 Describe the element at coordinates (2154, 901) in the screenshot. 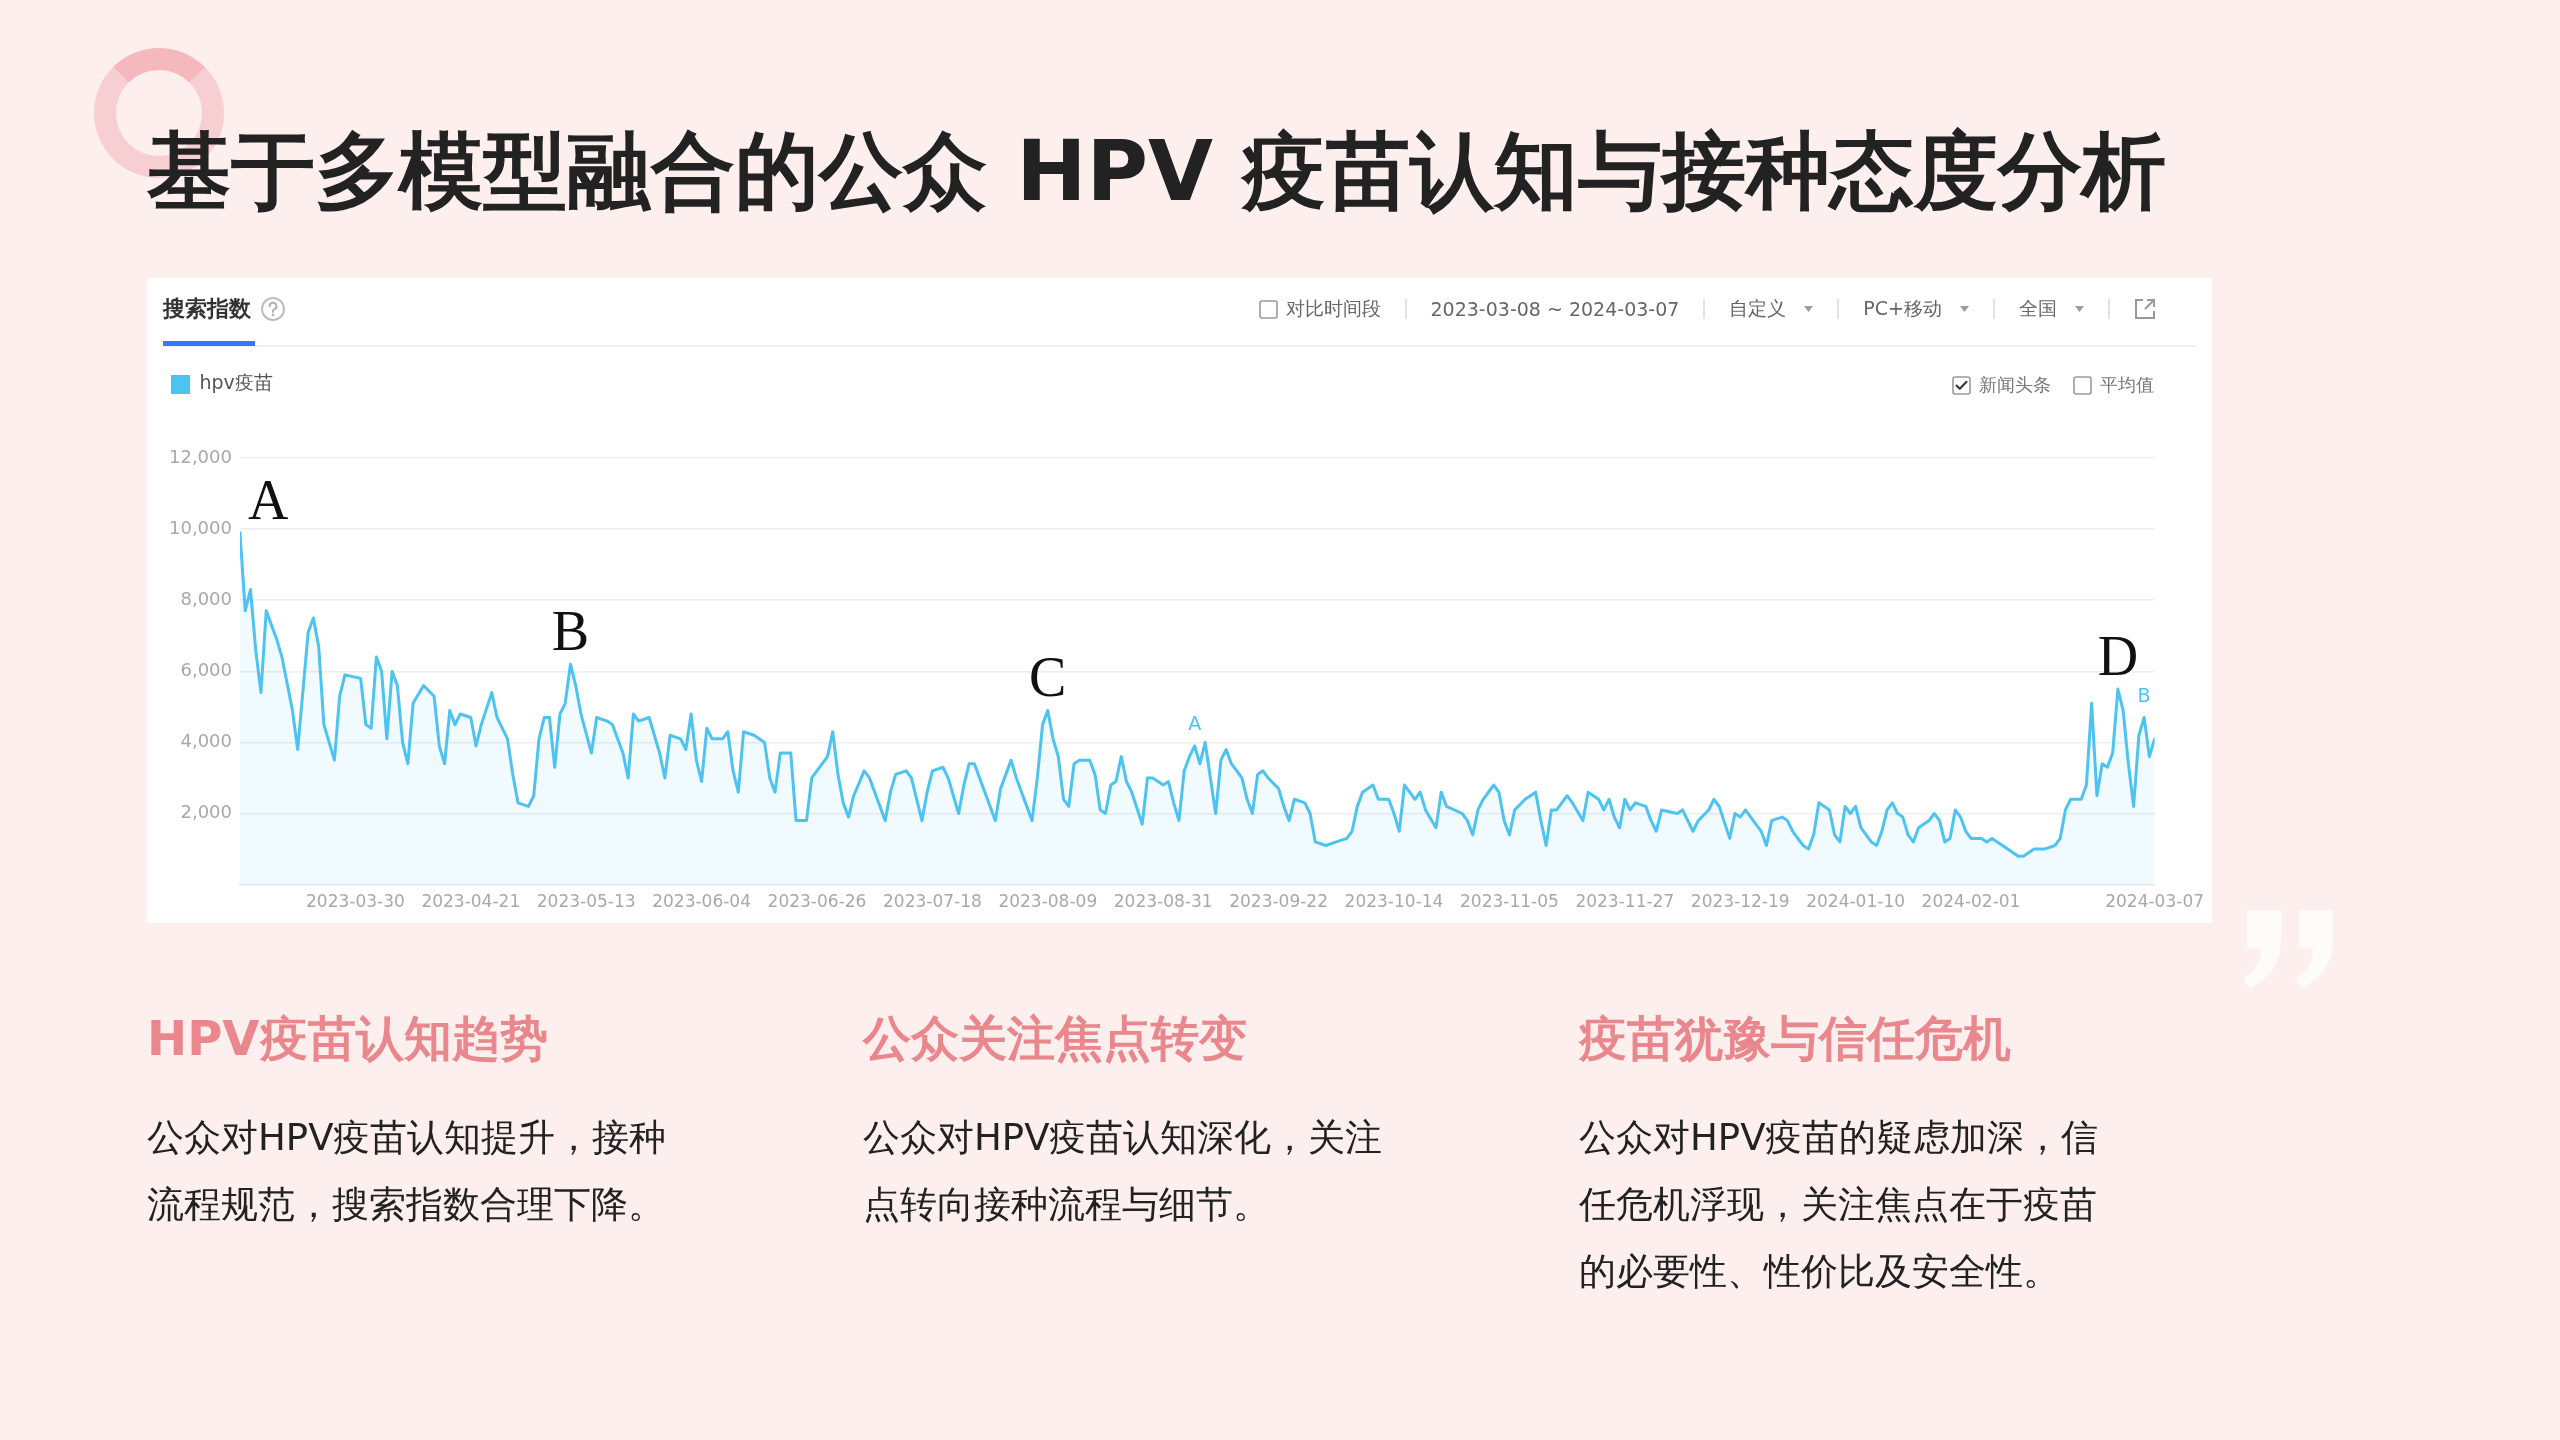

I see `x-tick-label: 2024-03-07` at that location.